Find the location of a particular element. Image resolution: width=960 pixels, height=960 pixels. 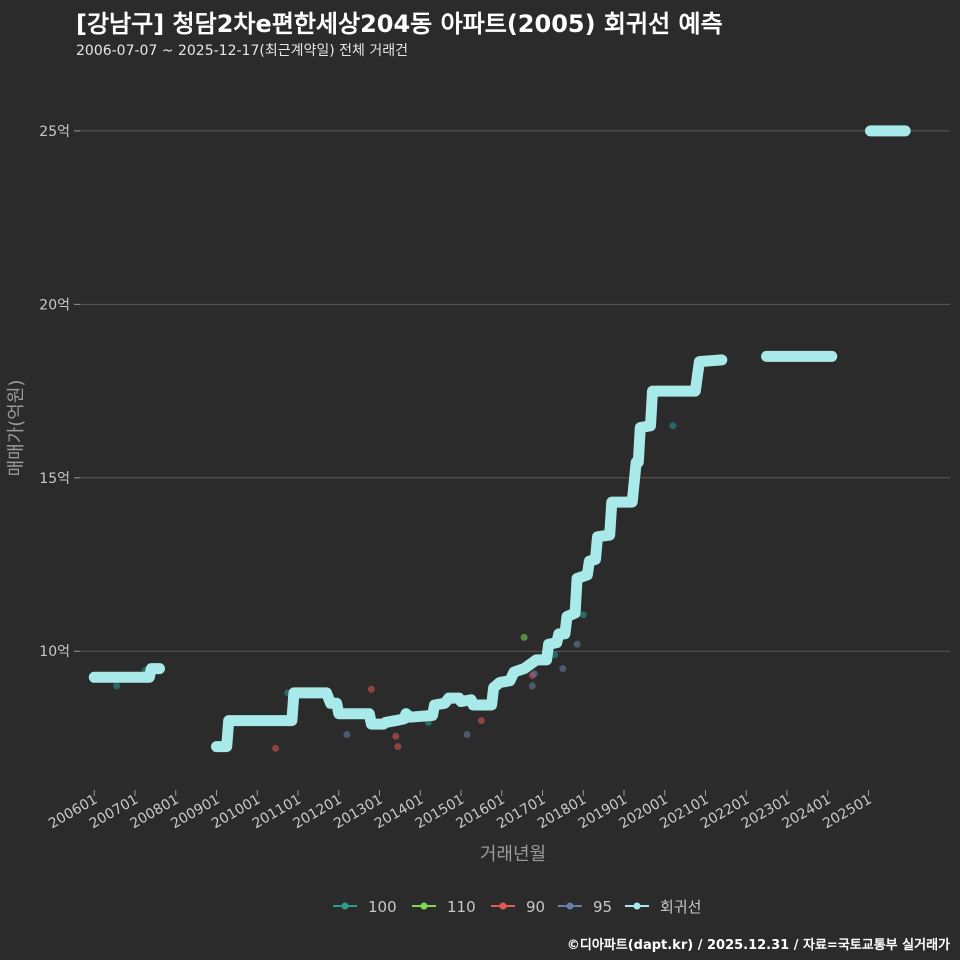

legend-item-90: 90 is located at coordinates (518, 907).